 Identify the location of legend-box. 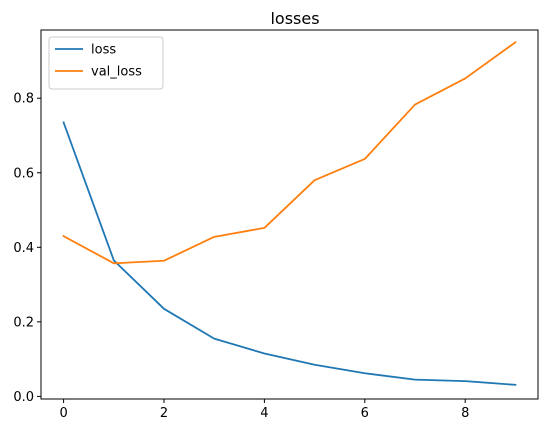
(106, 63).